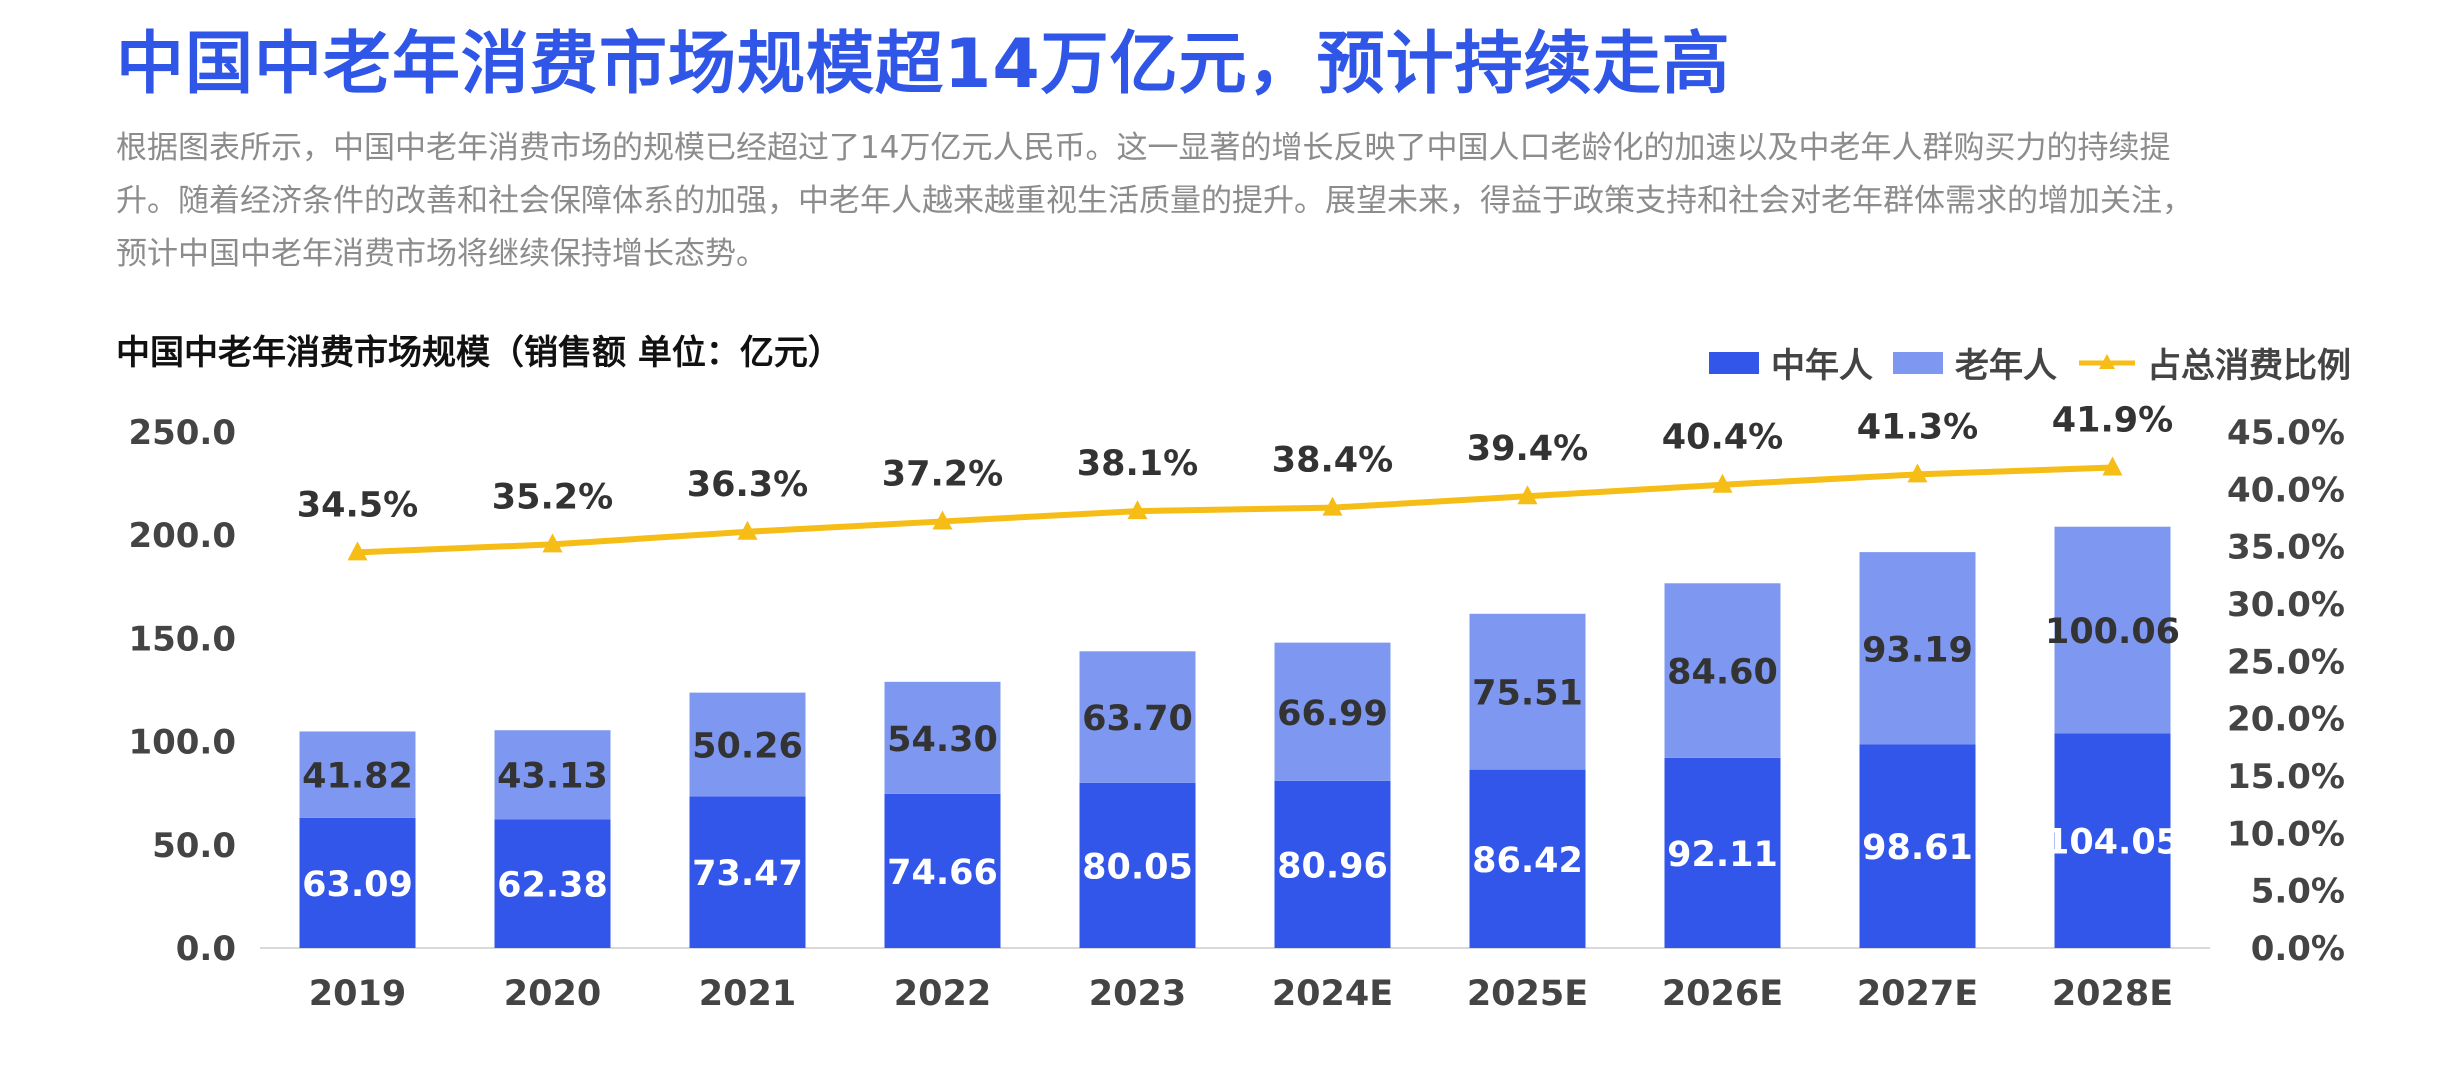 Image resolution: width=2461 pixels, height=1080 pixels. Describe the element at coordinates (357, 885) in the screenshot. I see `bar-label-middle-aged: 63.09` at that location.